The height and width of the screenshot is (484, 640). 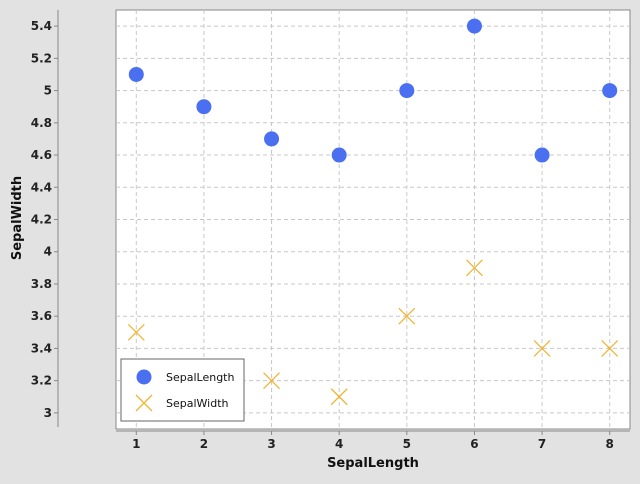 I want to click on y-tick-label: 4, so click(x=48, y=252).